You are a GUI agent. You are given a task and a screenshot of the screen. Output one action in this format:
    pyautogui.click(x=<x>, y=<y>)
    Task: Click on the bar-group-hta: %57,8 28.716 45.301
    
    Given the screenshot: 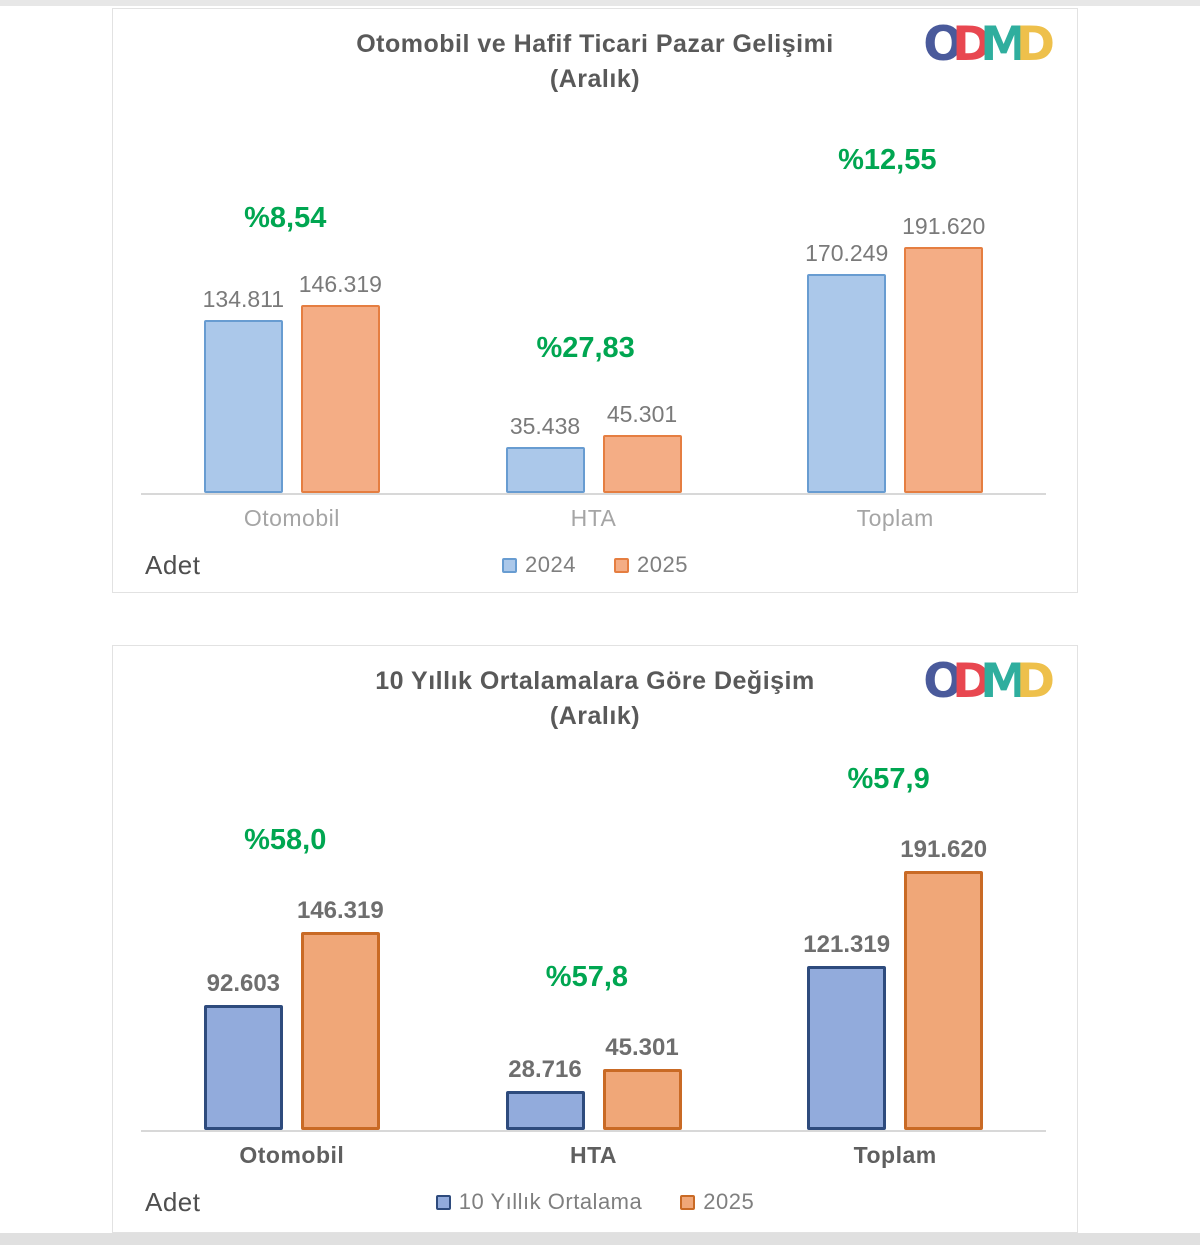 What is the action you would take?
    pyautogui.click(x=594, y=950)
    